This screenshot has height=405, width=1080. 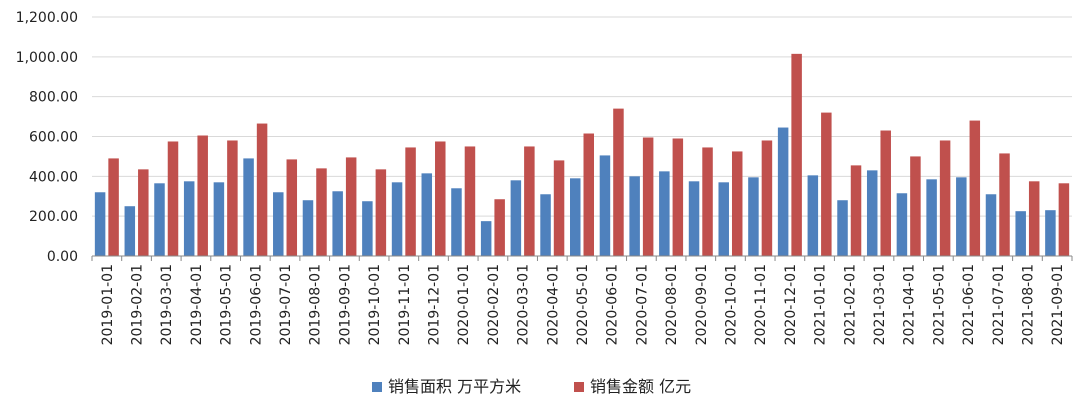 What do you see at coordinates (582, 258) in the screenshot?
I see `x-axis` at bounding box center [582, 258].